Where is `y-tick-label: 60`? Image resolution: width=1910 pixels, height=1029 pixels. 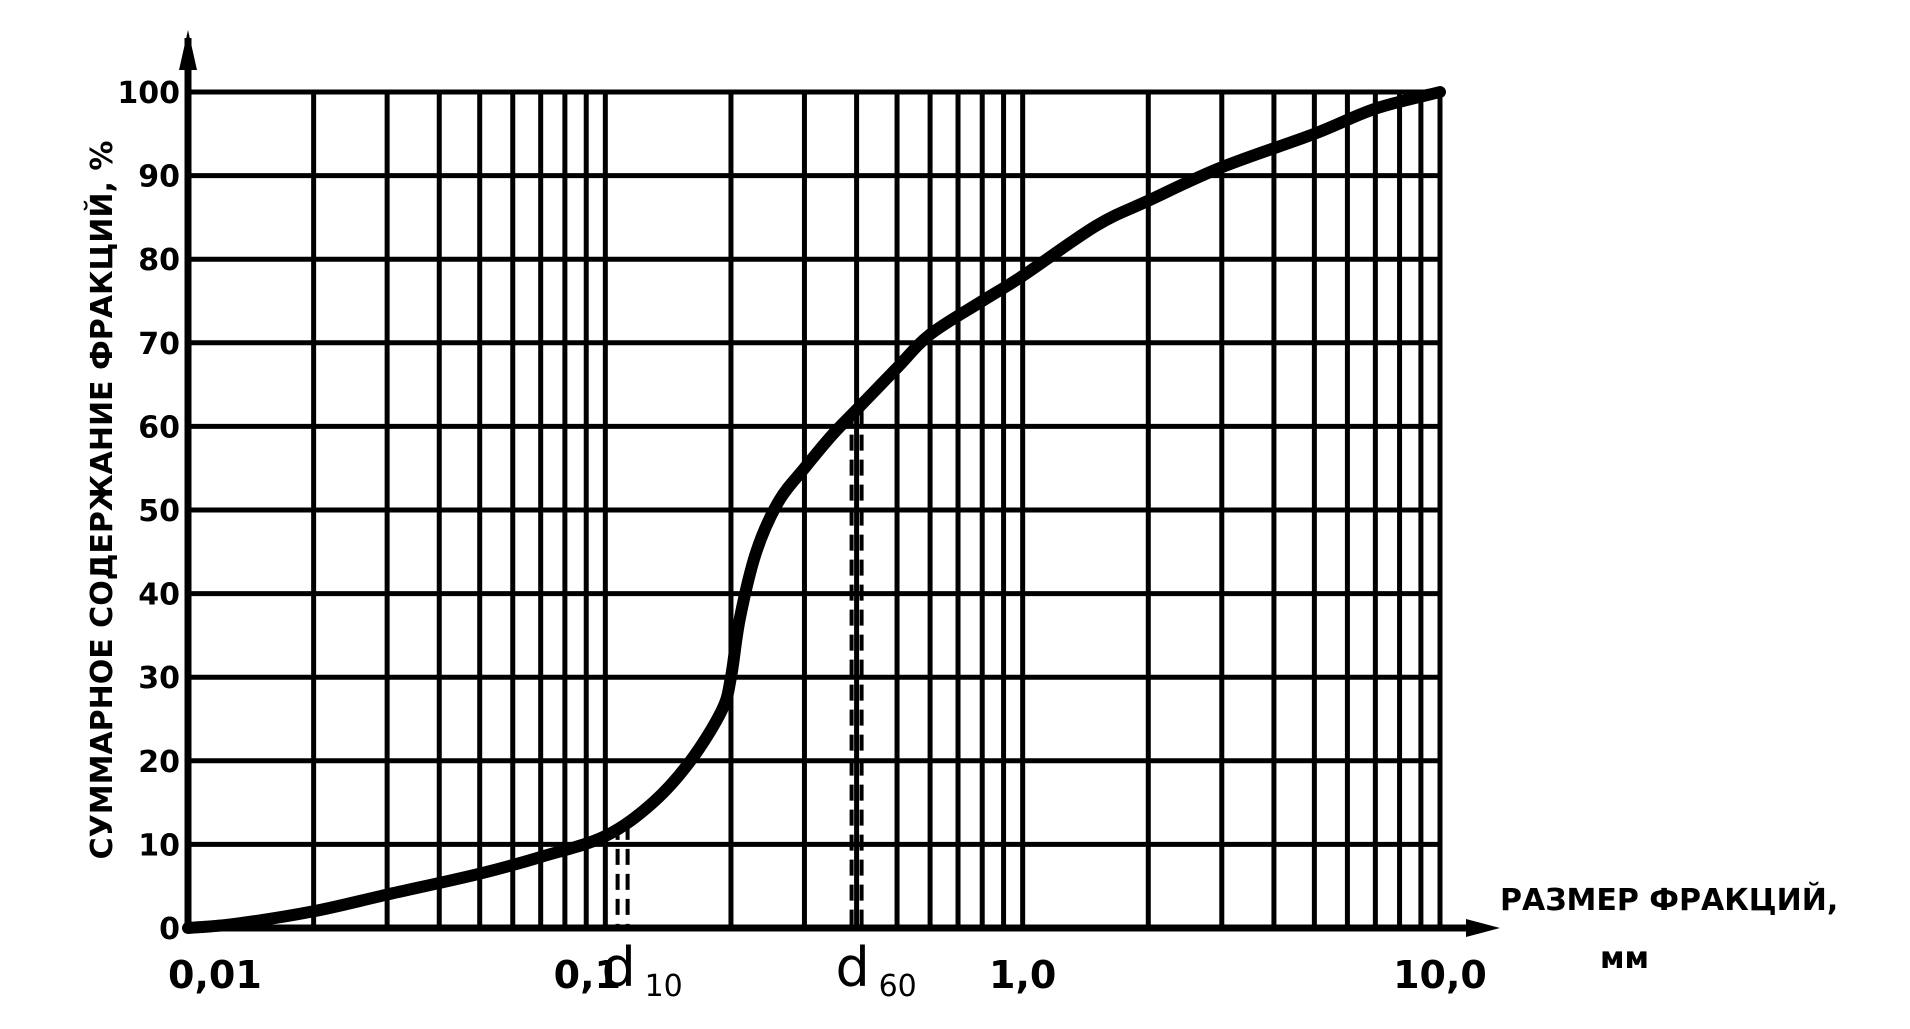 y-tick-label: 60 is located at coordinates (159, 427).